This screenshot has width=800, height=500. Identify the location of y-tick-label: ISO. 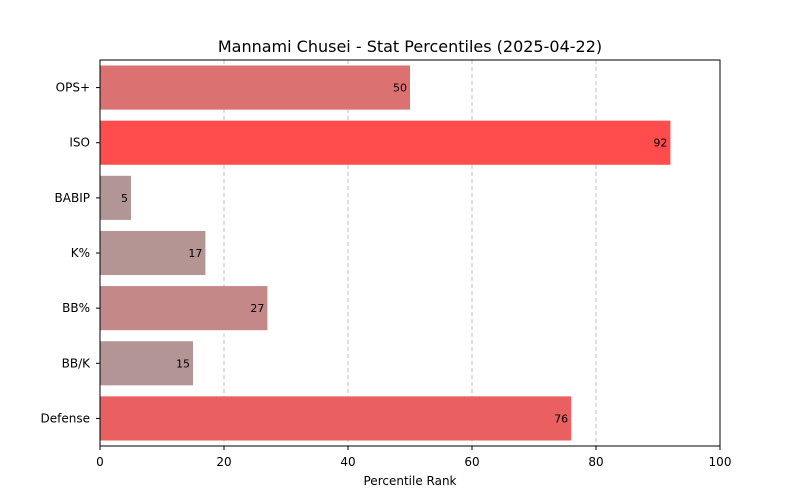
(79, 143).